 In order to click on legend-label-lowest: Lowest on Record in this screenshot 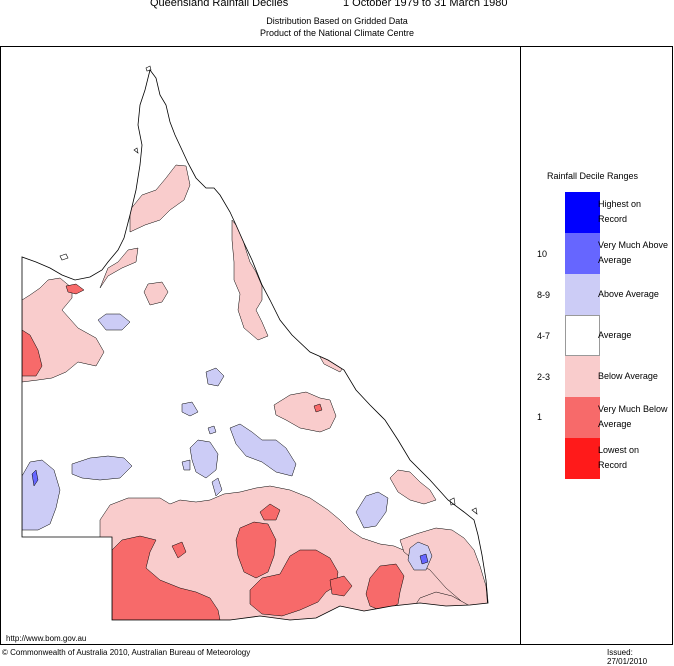, I will do `click(619, 457)`.